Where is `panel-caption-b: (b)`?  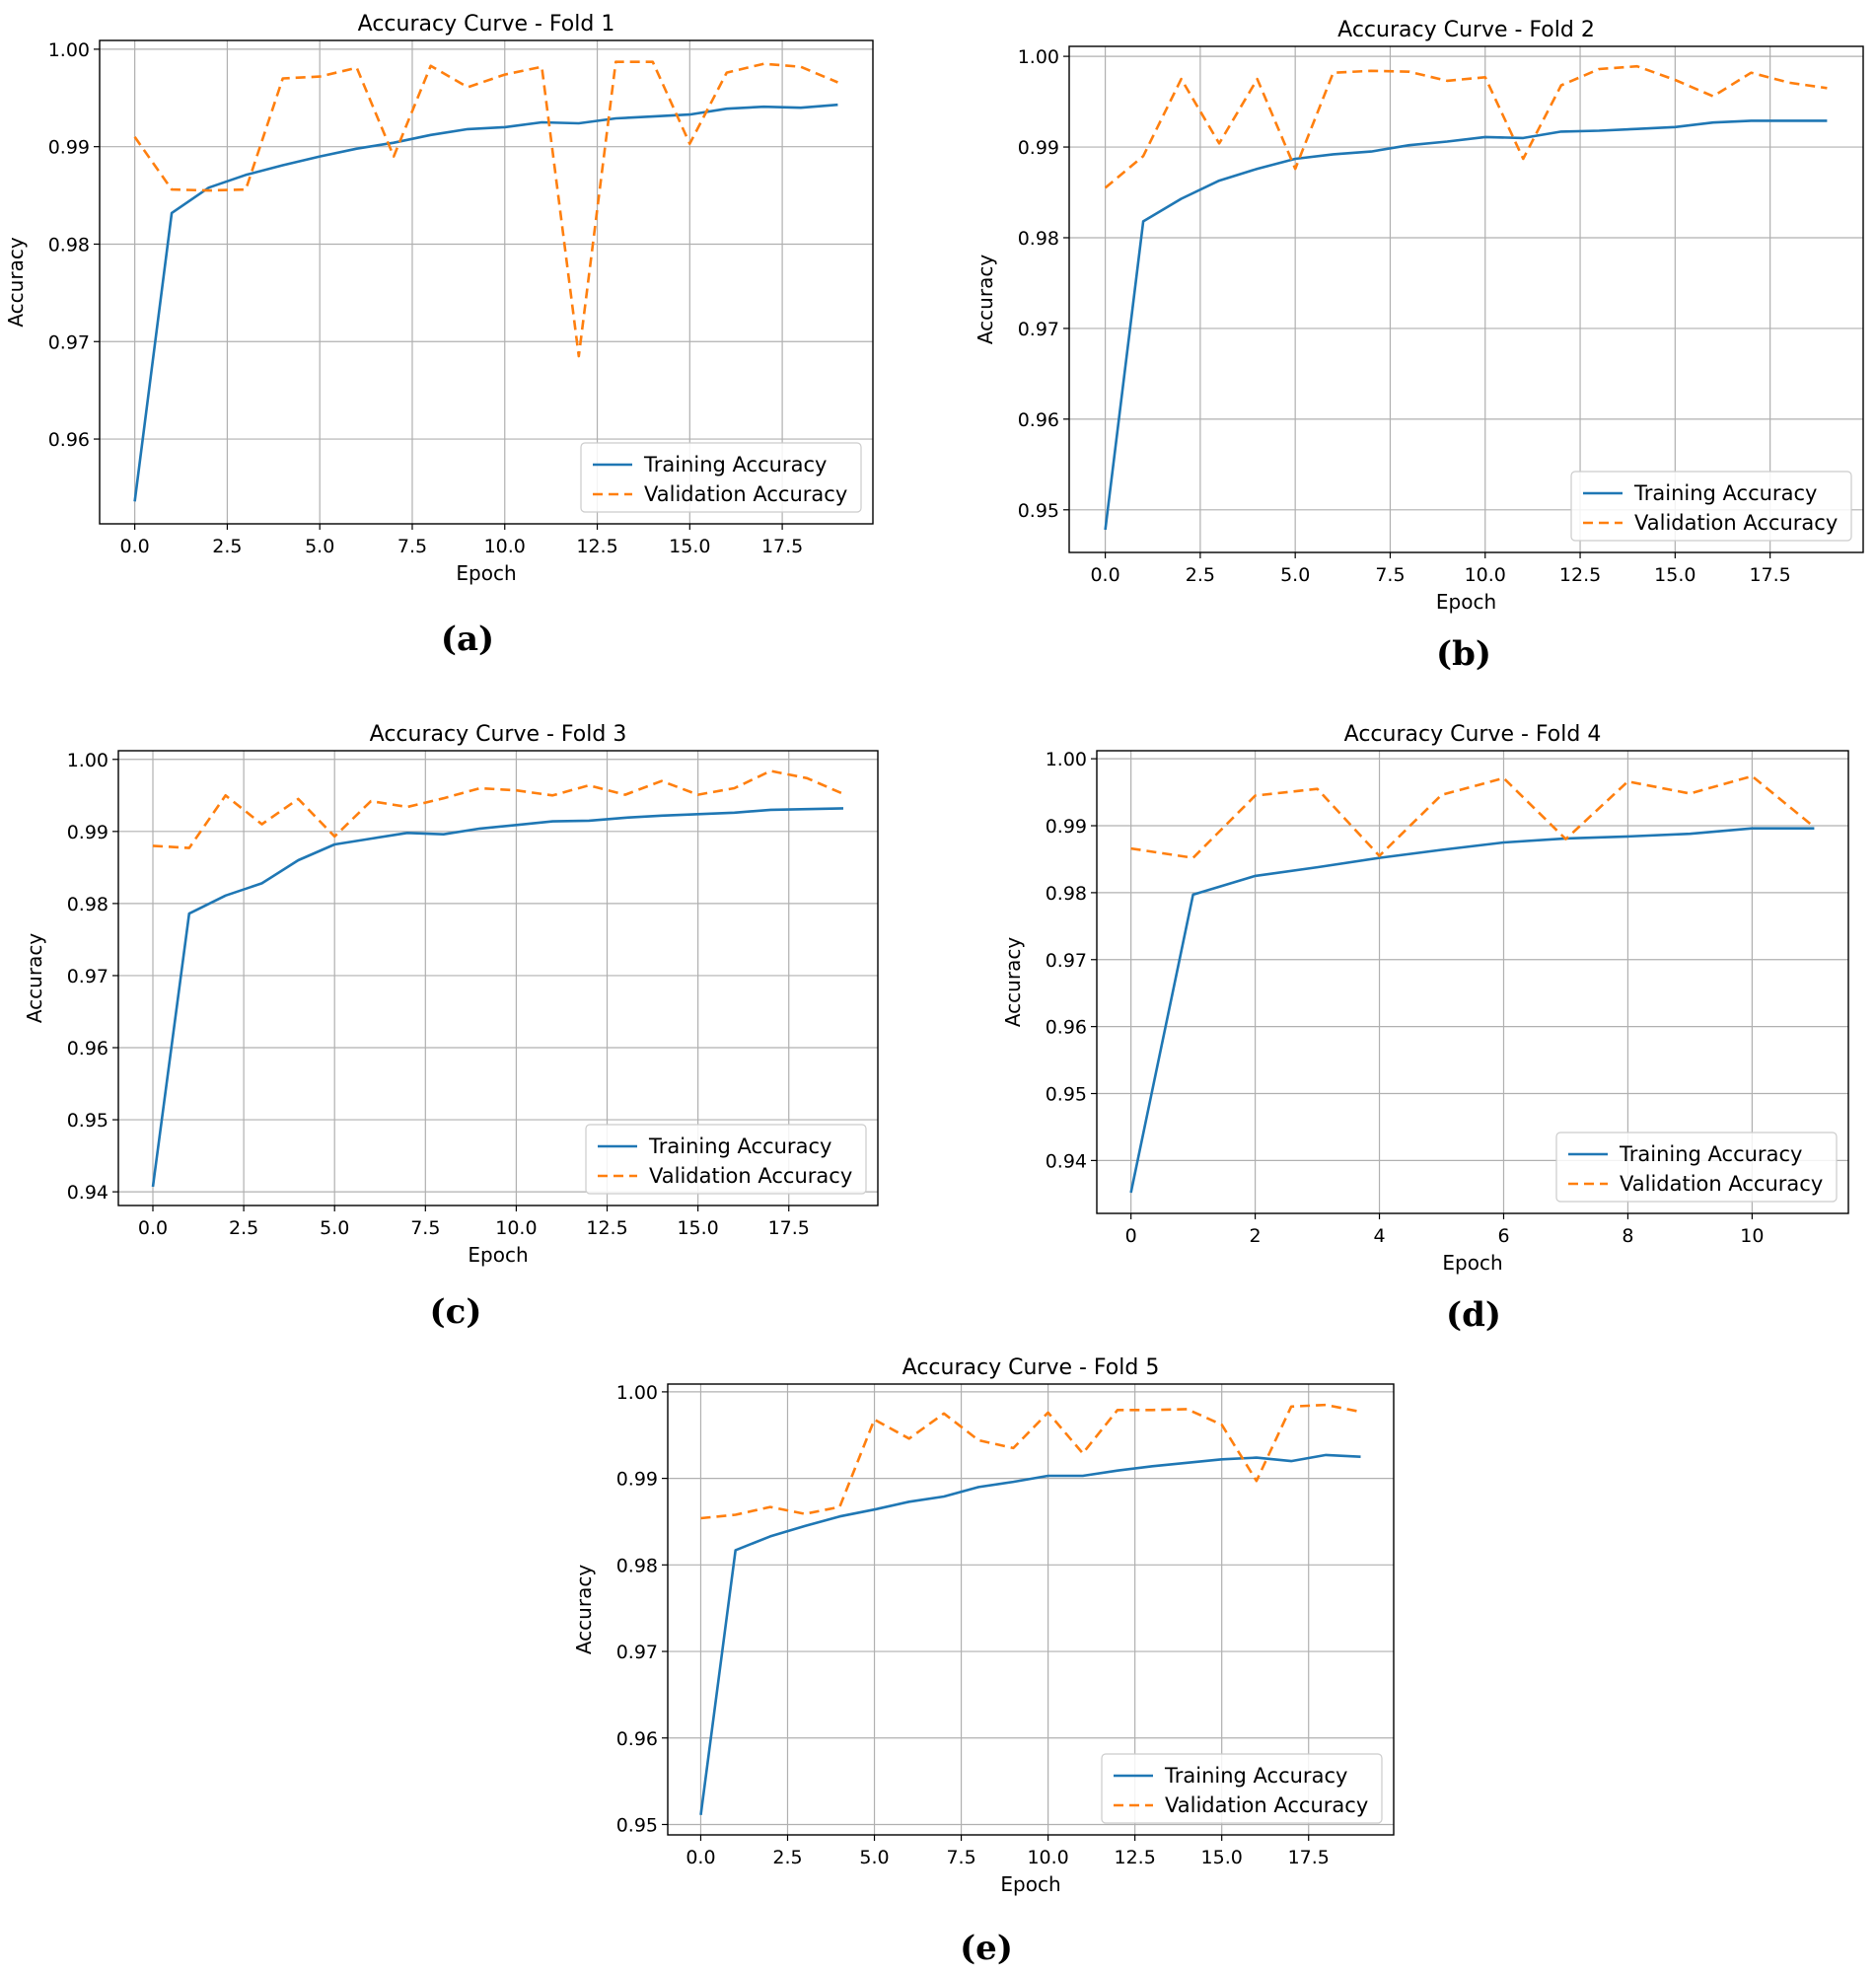
panel-caption-b: (b) is located at coordinates (1463, 654).